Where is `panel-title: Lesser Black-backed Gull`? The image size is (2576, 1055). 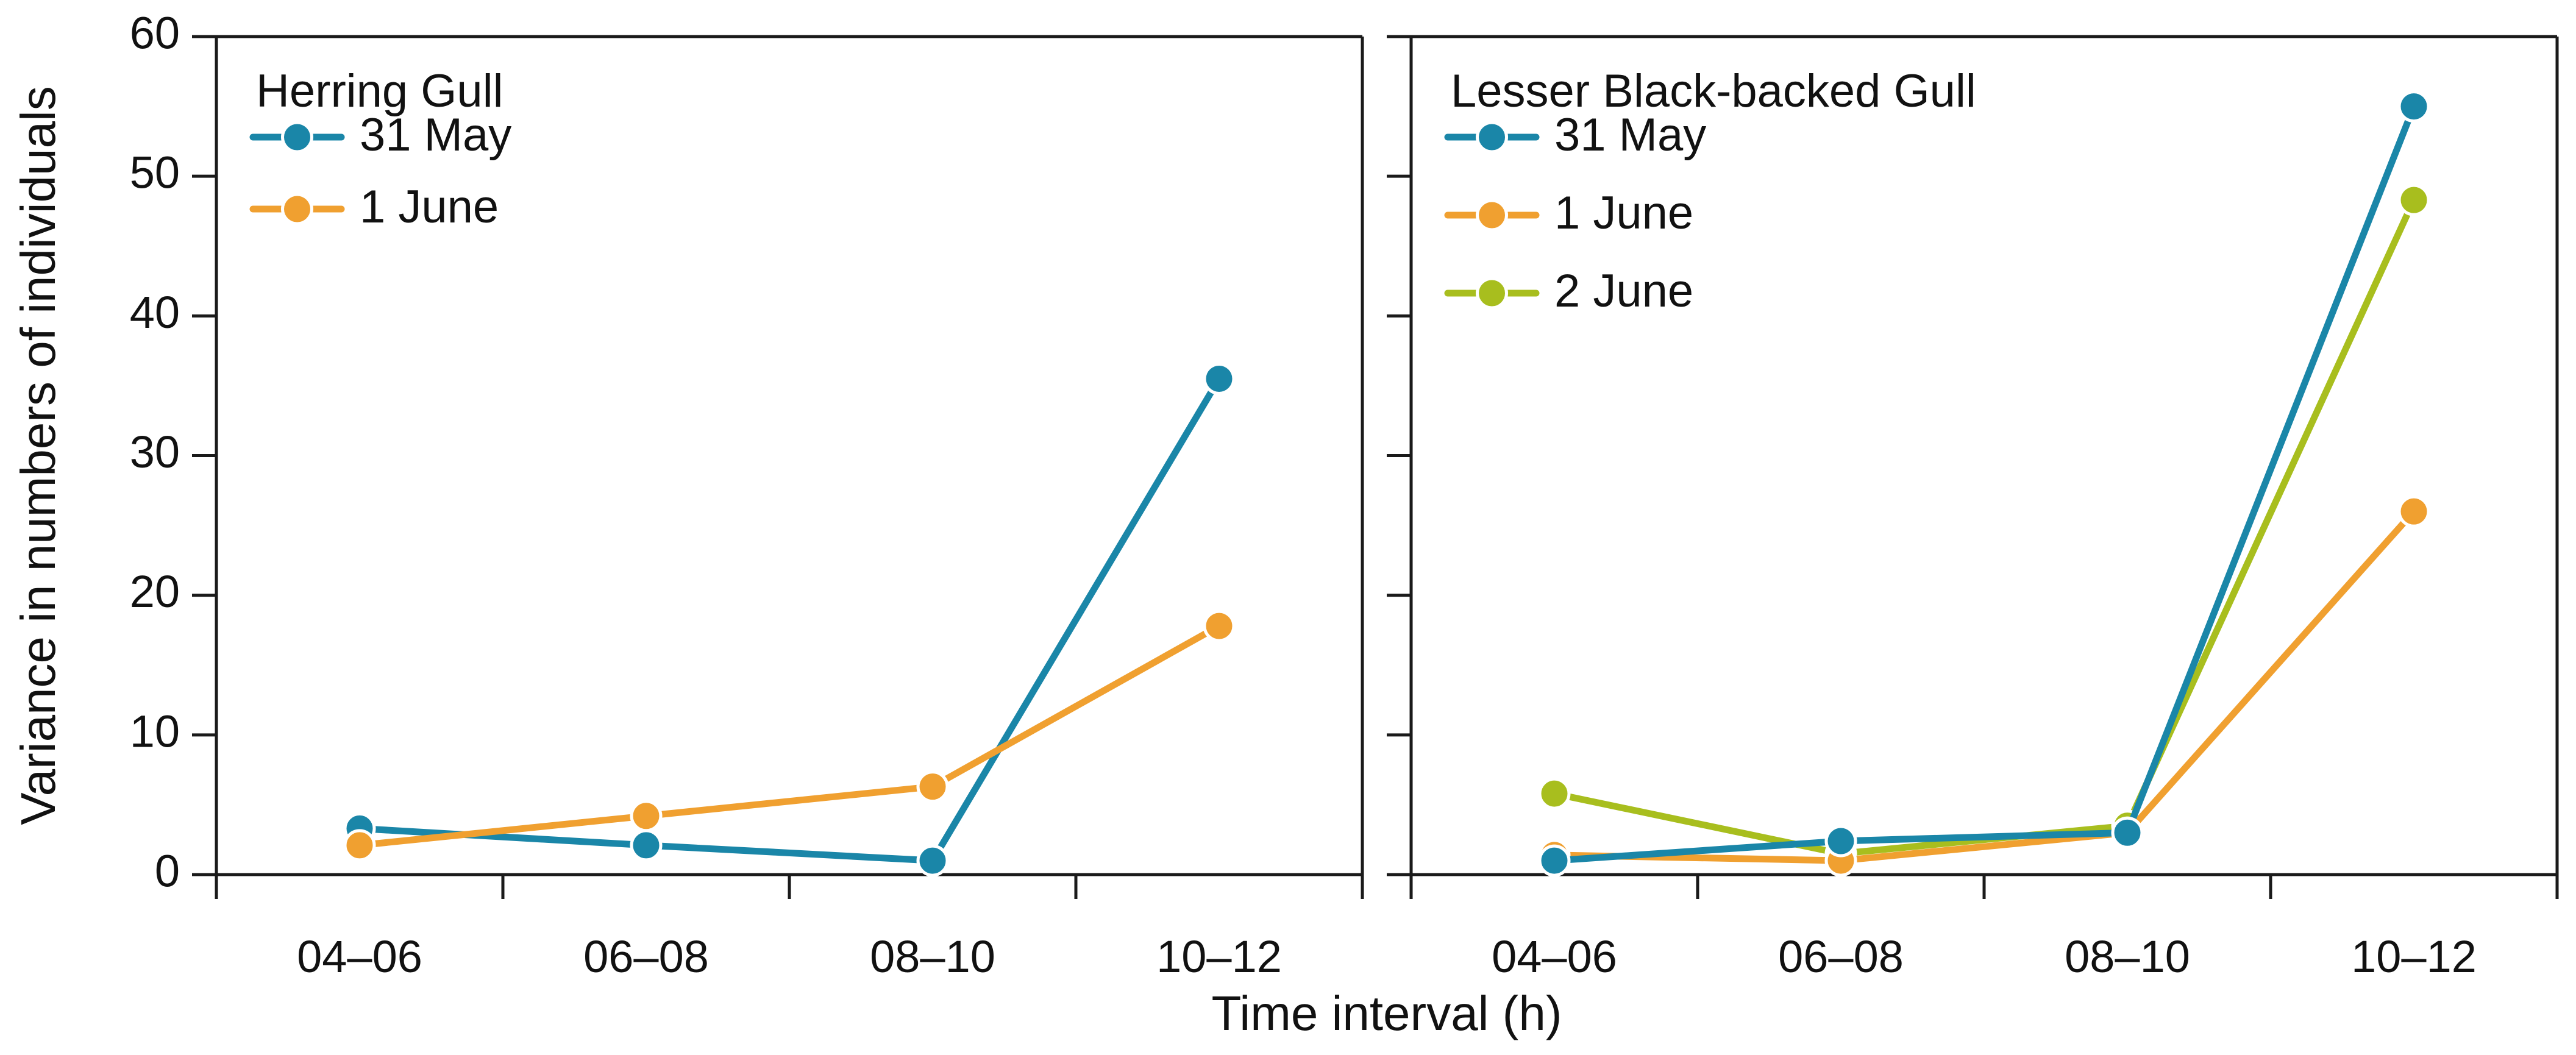
panel-title: Lesser Black-backed Gull is located at coordinates (1713, 91).